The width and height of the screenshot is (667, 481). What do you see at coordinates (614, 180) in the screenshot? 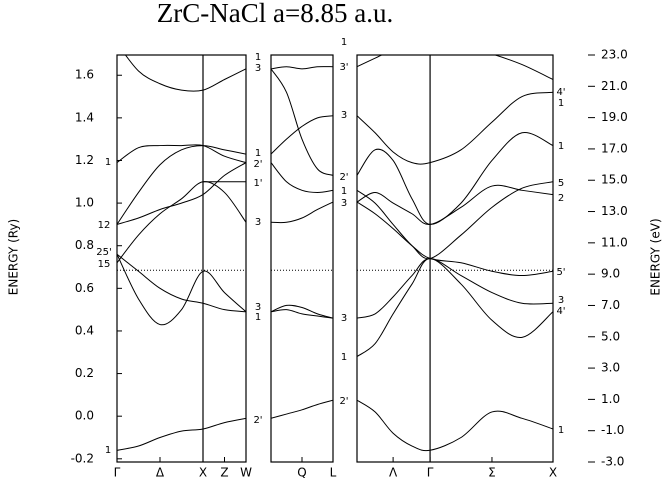
I see `y2-tick-label: 15.0` at bounding box center [614, 180].